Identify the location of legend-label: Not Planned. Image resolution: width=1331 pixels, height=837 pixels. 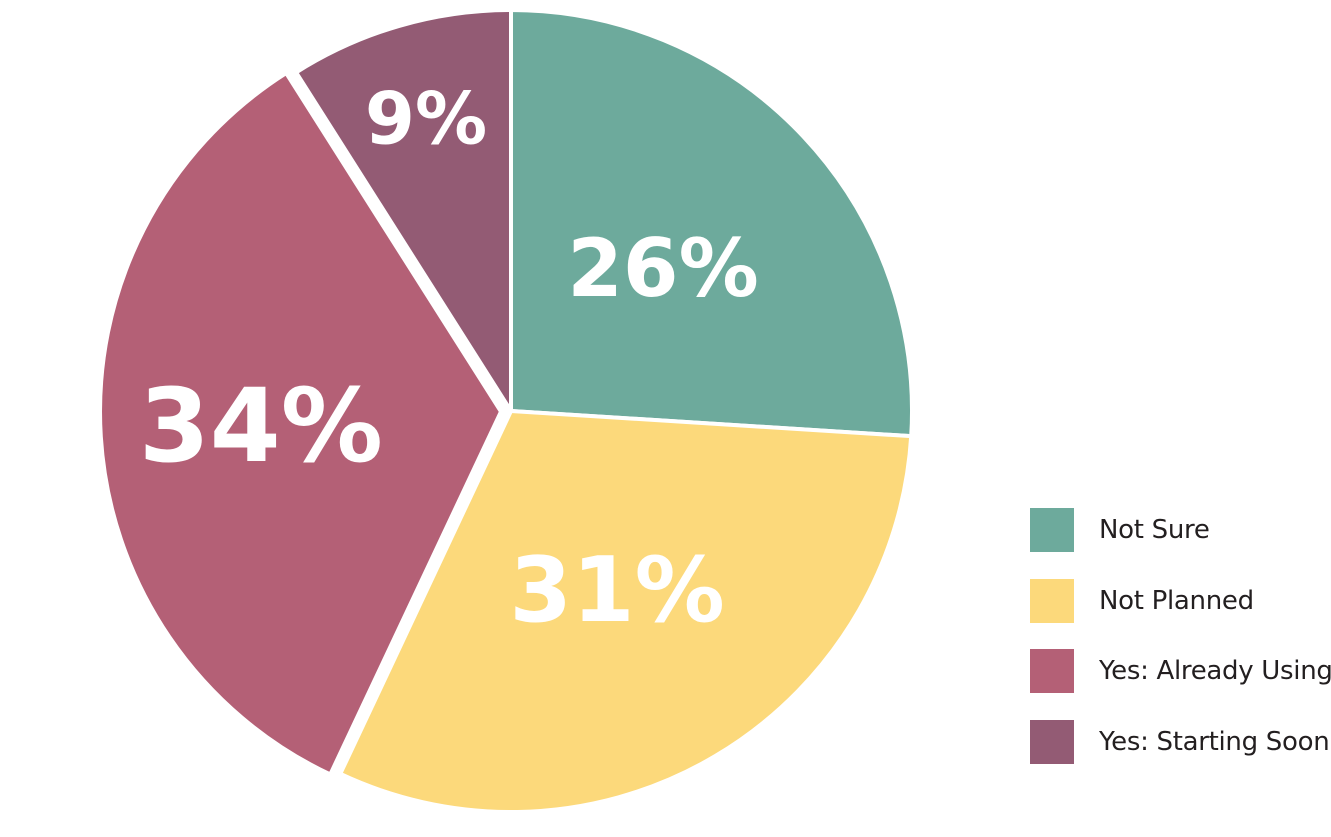
(1176, 600).